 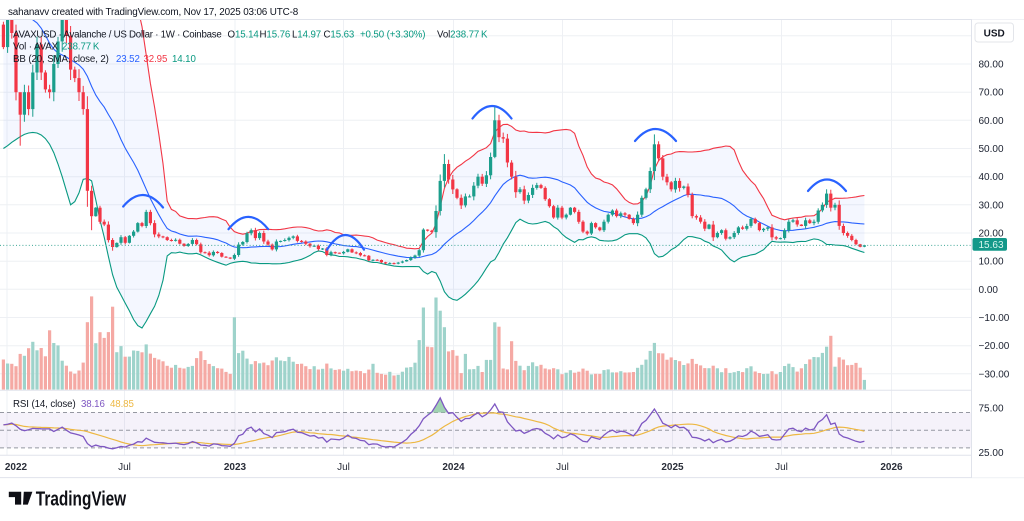 I want to click on svg-text: 2023, so click(x=235, y=467).